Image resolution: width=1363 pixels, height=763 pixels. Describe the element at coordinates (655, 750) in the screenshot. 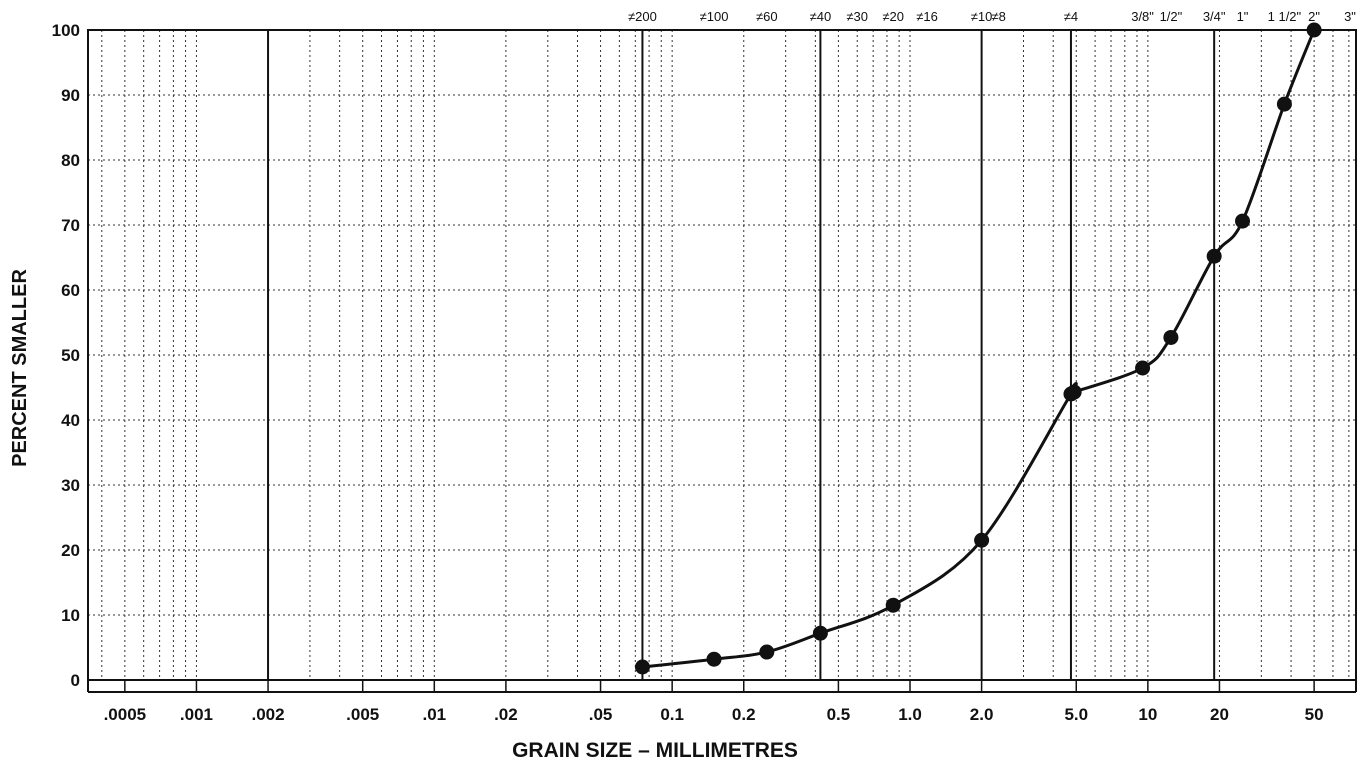

I see `x-axis-title: GRAIN SIZE – MILLIMETRES` at that location.